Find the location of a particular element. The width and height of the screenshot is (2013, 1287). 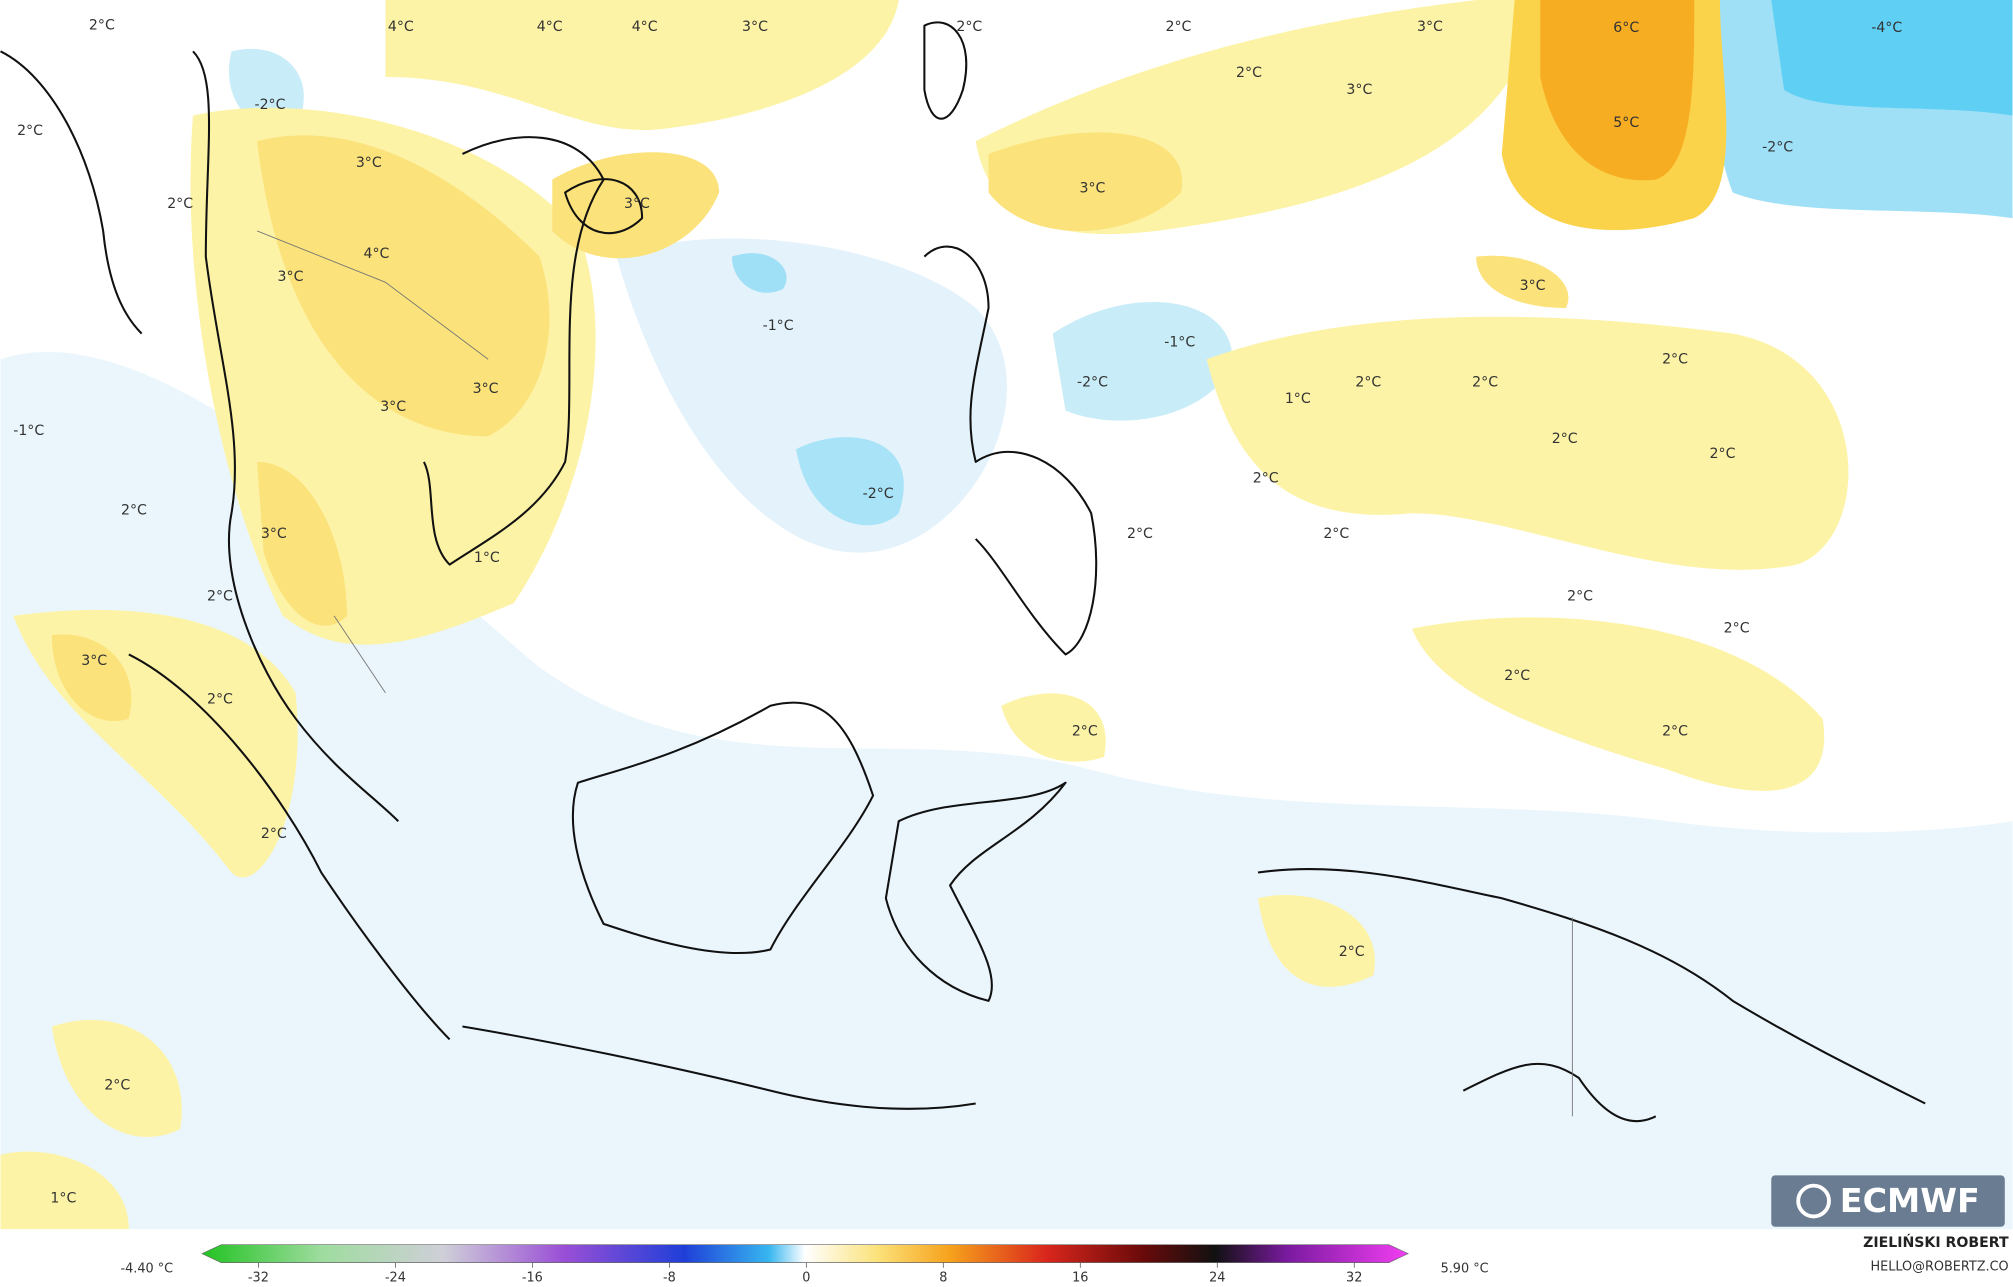

colorbar-ticks: -32 -24 -16 -8 0 8 16 24 32 is located at coordinates (805, 1274).